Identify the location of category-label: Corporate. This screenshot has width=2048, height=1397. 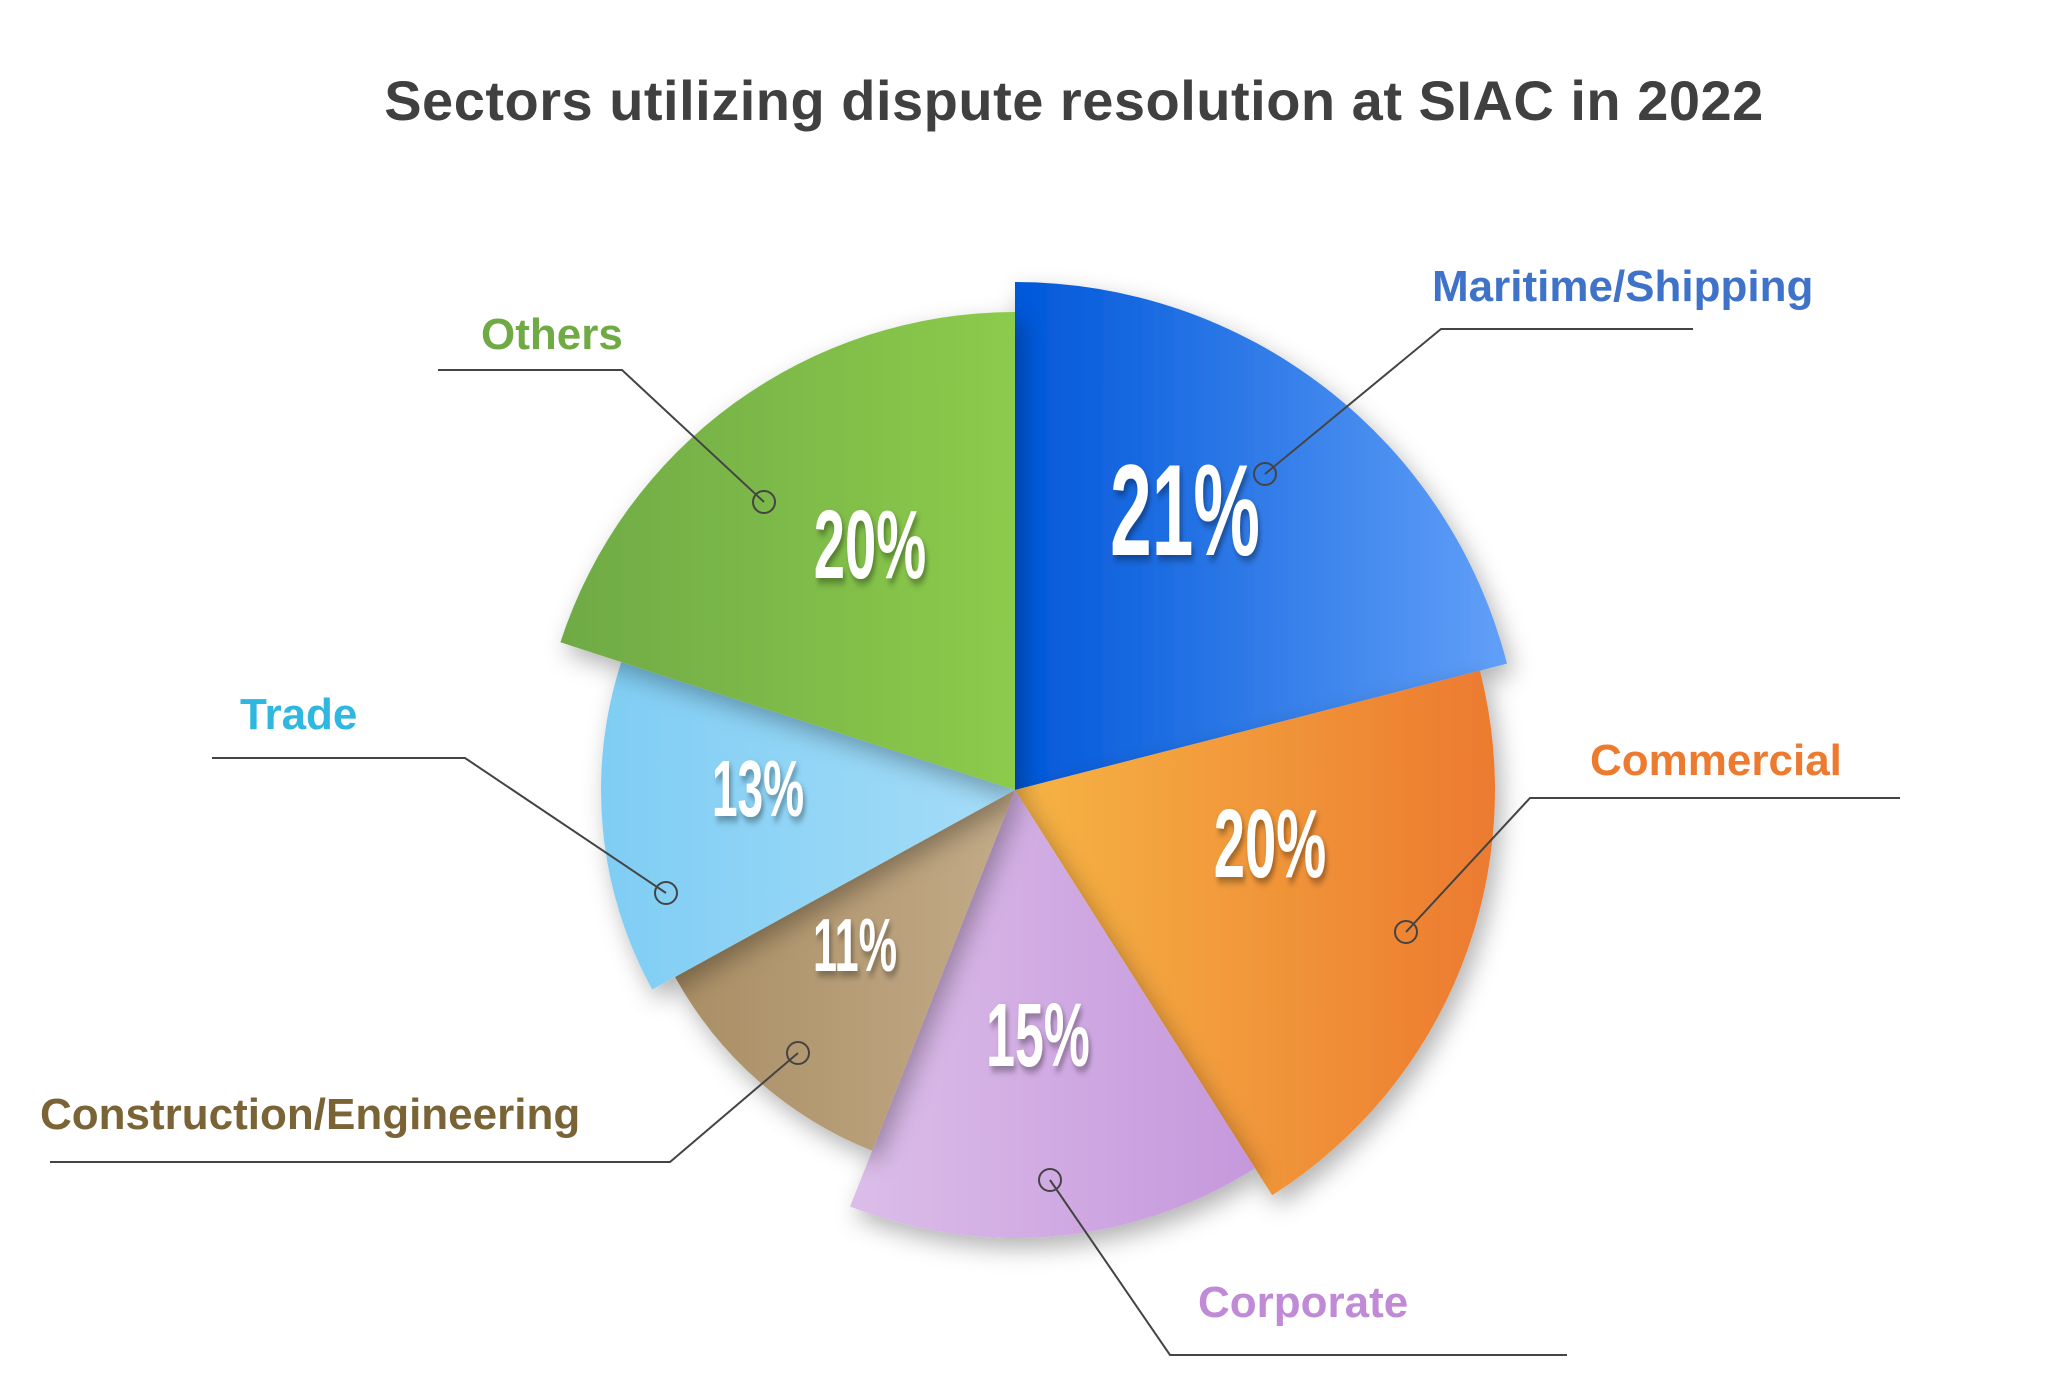
(1303, 1302).